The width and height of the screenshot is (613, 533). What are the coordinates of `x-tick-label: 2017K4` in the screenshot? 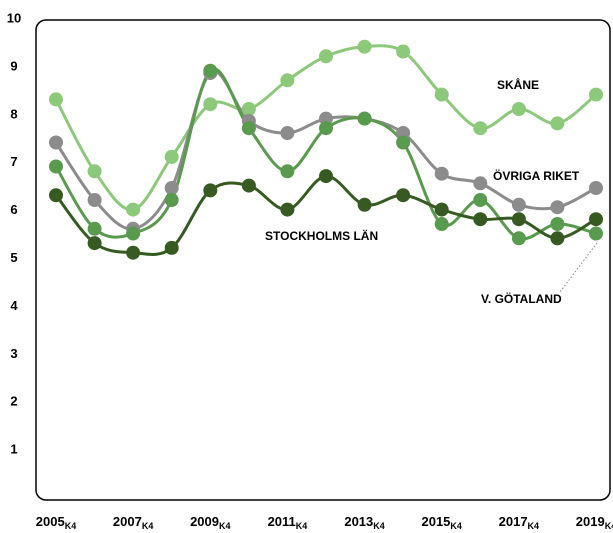 It's located at (519, 522).